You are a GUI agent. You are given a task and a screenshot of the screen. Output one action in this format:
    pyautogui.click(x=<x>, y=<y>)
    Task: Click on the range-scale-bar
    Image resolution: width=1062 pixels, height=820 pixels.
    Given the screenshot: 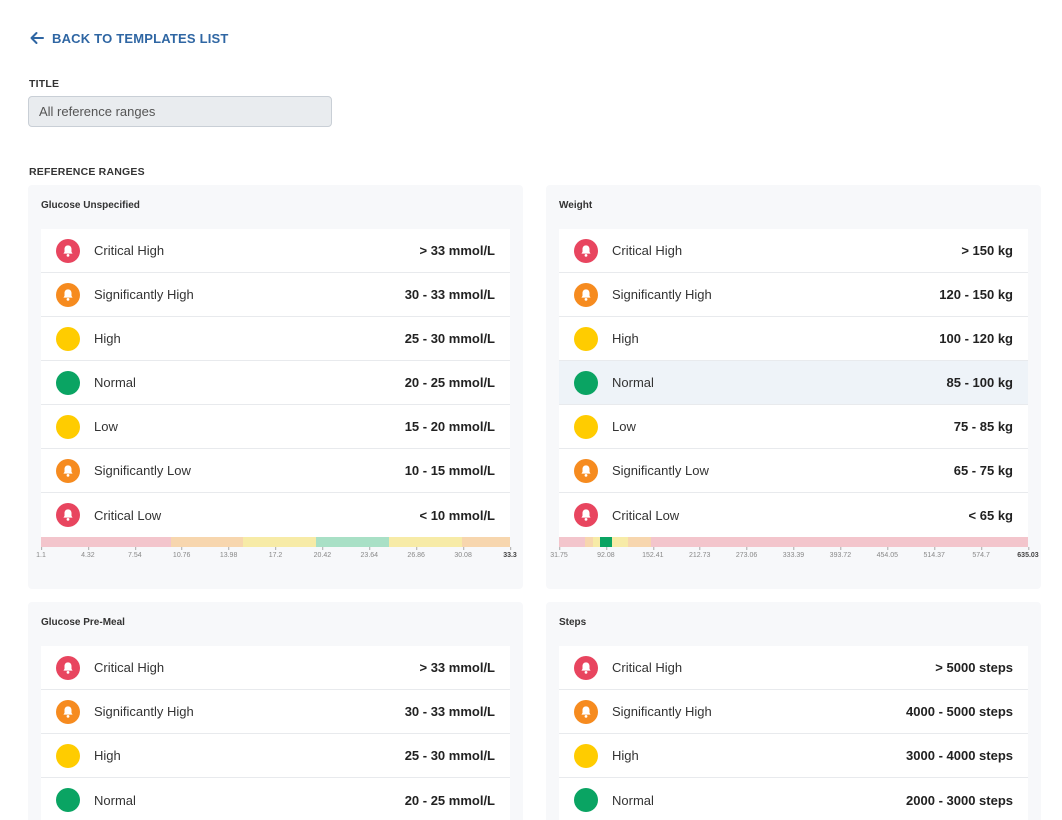 What is the action you would take?
    pyautogui.click(x=793, y=542)
    